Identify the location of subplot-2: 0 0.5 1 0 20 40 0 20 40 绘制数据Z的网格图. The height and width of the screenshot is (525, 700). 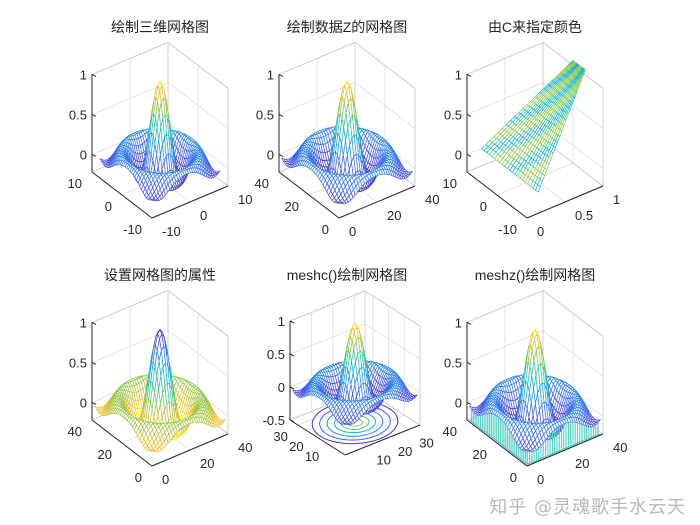
(347, 129).